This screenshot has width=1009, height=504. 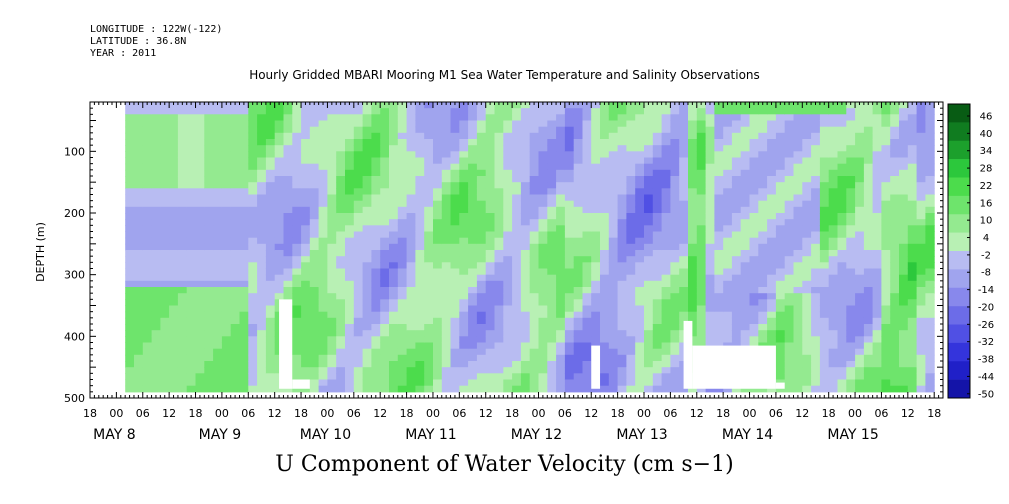 What do you see at coordinates (301, 413) in the screenshot?
I see `x-tick-label: 18` at bounding box center [301, 413].